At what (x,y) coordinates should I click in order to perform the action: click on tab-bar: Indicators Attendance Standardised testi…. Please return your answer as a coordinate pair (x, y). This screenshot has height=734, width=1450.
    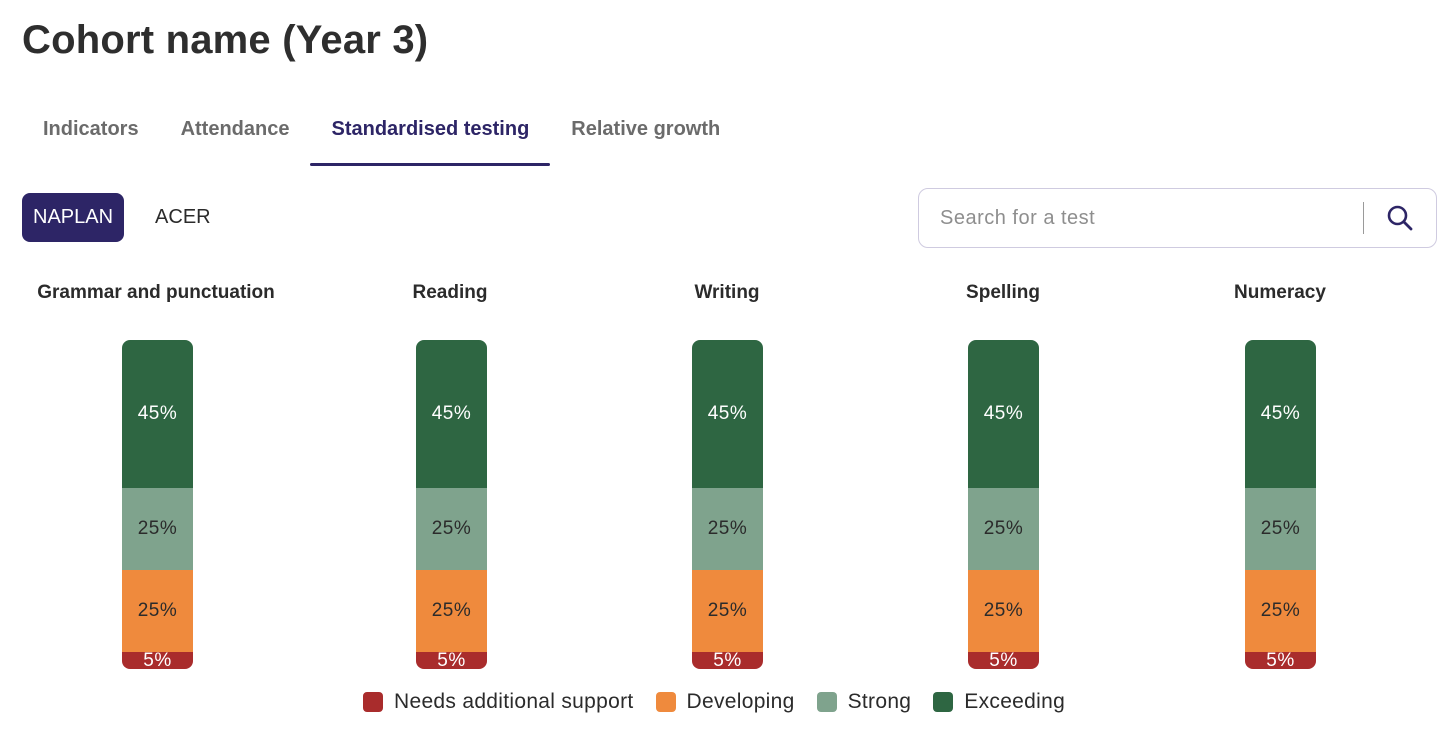
    Looking at the image, I should click on (381, 133).